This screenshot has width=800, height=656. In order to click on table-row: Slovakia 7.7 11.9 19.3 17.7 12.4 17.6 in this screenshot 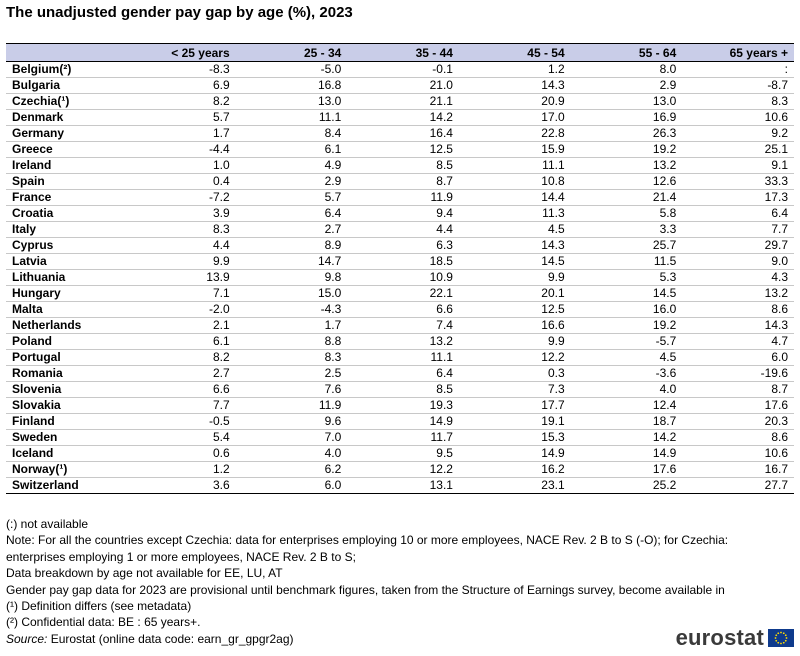, I will do `click(400, 405)`.